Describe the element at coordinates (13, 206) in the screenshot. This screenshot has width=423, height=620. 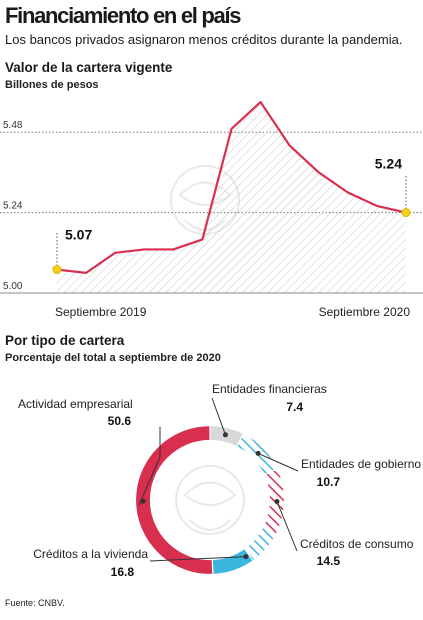
I see `y-tick-label: 5.24` at that location.